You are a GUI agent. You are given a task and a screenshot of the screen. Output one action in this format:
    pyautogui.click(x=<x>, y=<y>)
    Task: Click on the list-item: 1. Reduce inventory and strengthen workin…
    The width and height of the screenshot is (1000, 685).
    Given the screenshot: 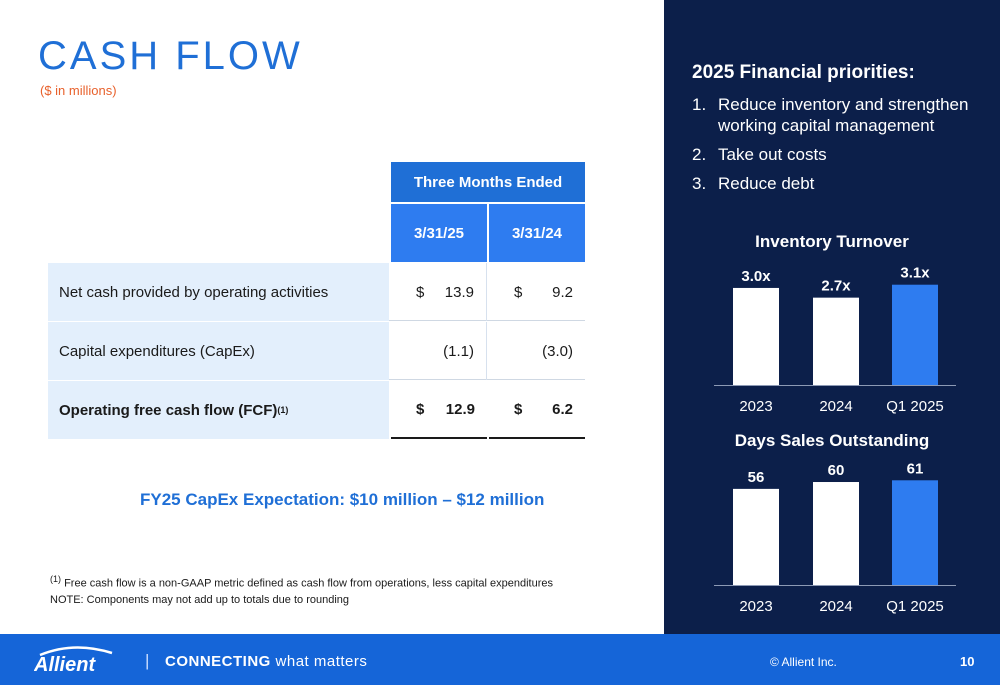 What is the action you would take?
    pyautogui.click(x=842, y=115)
    